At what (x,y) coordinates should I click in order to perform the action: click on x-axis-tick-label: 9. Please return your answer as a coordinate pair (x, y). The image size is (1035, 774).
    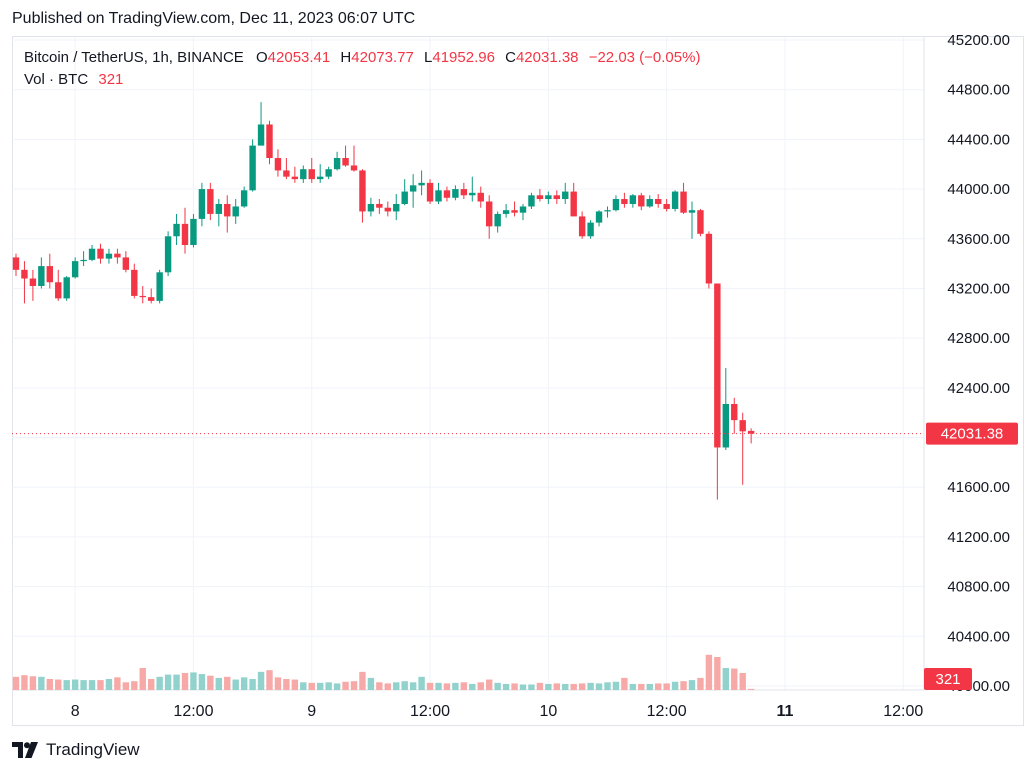
    Looking at the image, I should click on (311, 711).